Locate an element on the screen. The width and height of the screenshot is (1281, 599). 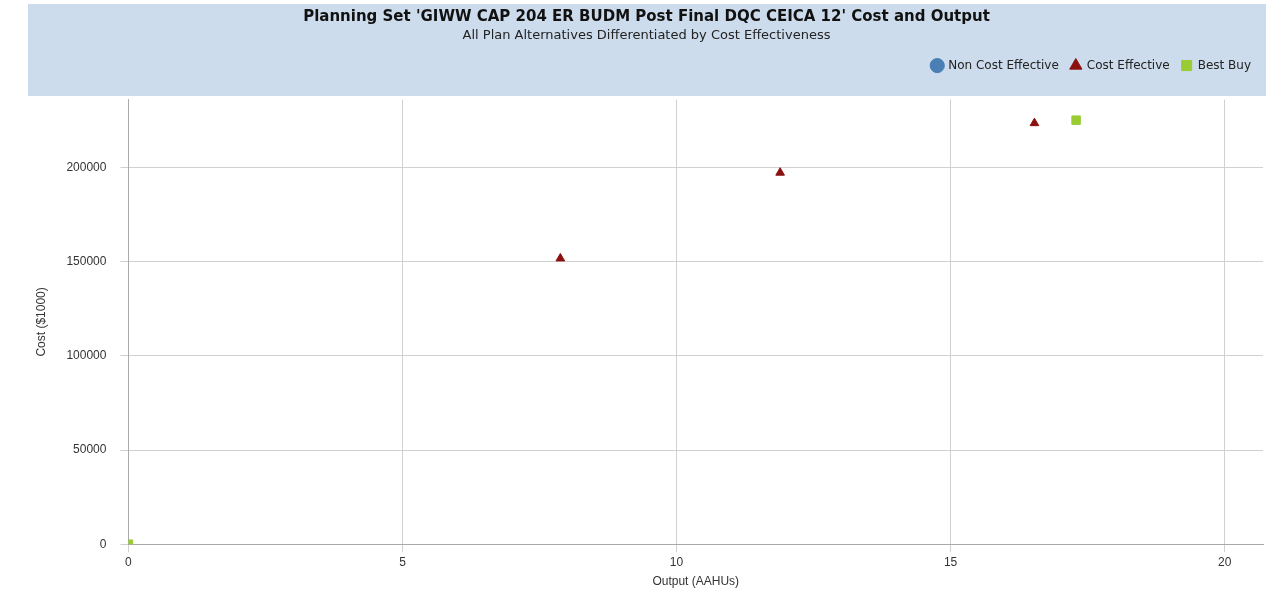
x-tick-label: 15 is located at coordinates (950, 561).